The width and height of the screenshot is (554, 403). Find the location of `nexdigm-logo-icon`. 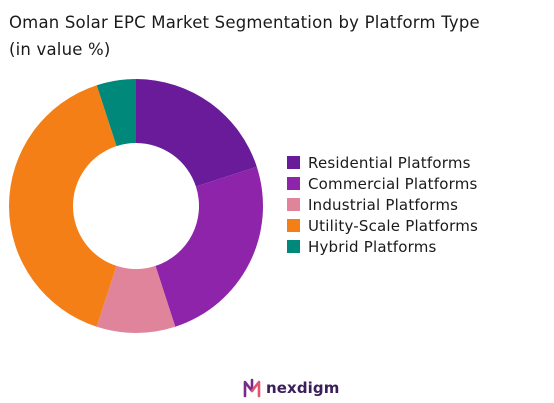

nexdigm-logo-icon is located at coordinates (252, 388).